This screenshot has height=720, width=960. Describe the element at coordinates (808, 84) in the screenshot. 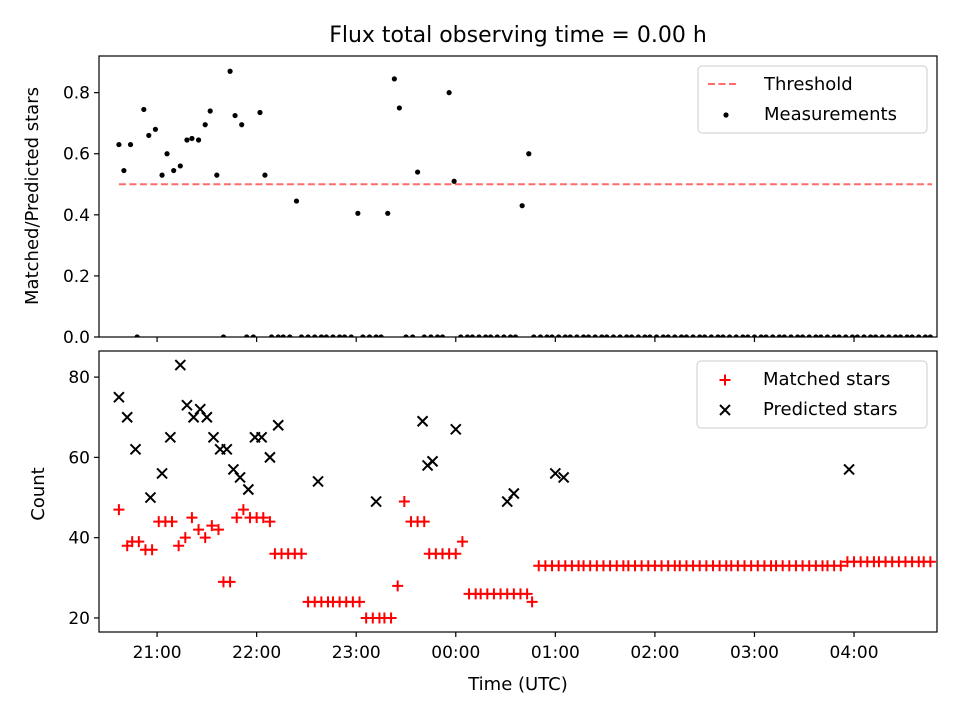

I see `legend-label: Threshold` at that location.